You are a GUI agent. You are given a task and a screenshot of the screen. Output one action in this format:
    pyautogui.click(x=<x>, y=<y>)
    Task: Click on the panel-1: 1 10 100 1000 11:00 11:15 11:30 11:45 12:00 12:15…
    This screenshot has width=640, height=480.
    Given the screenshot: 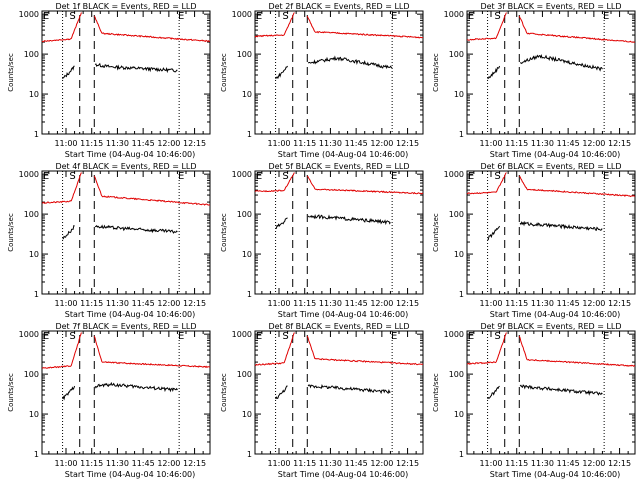 What is the action you would take?
    pyautogui.click(x=109, y=80)
    